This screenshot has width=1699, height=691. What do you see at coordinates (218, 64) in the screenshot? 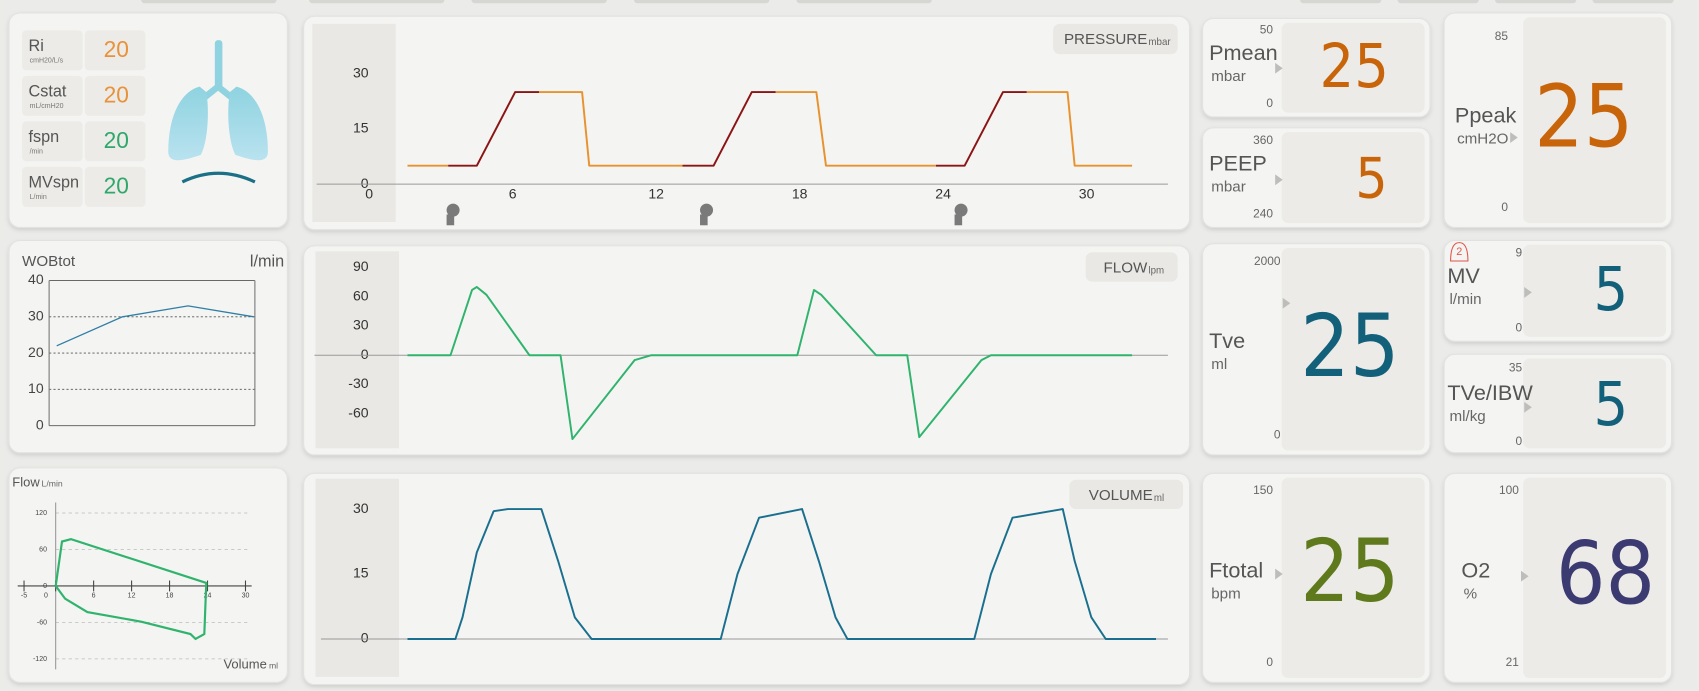
I see `trachea` at bounding box center [218, 64].